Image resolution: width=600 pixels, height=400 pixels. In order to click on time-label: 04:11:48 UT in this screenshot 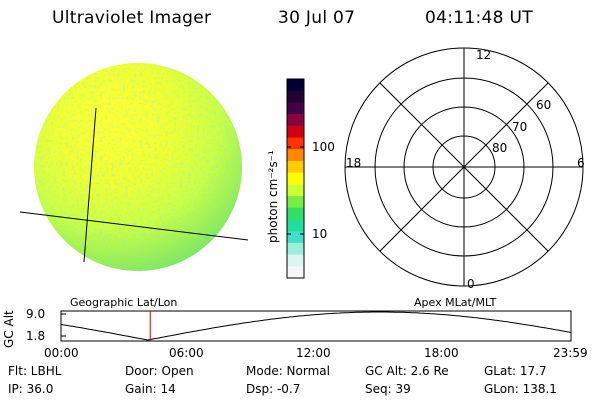, I will do `click(479, 18)`.